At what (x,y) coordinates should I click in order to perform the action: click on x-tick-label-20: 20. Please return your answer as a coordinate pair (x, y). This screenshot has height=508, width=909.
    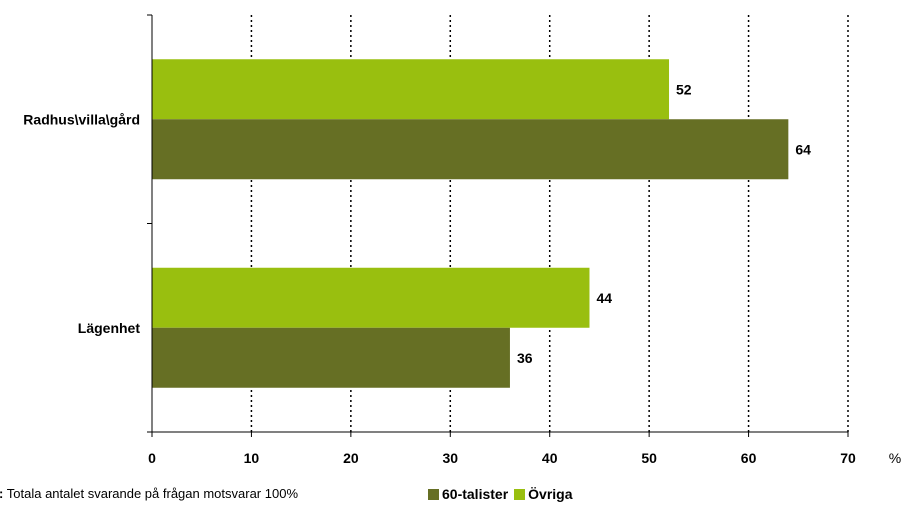
    Looking at the image, I should click on (351, 458).